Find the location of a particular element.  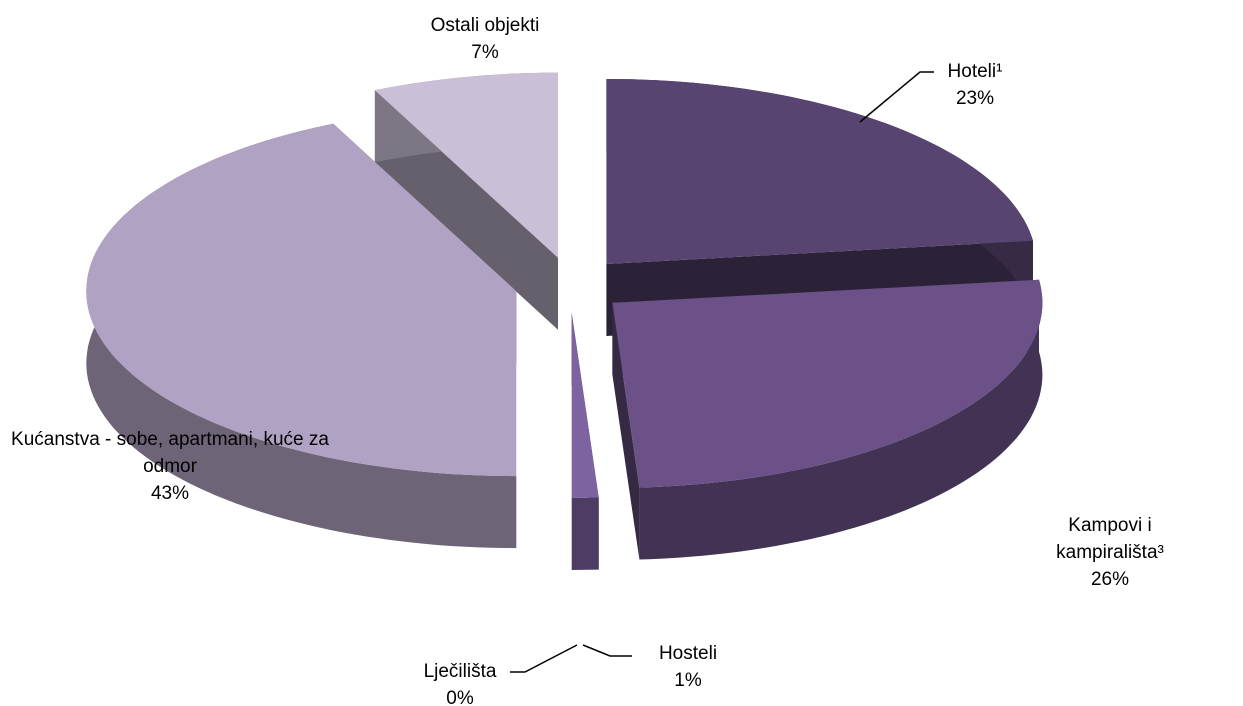

slice-label: Lječilišta 0% is located at coordinates (460, 682).